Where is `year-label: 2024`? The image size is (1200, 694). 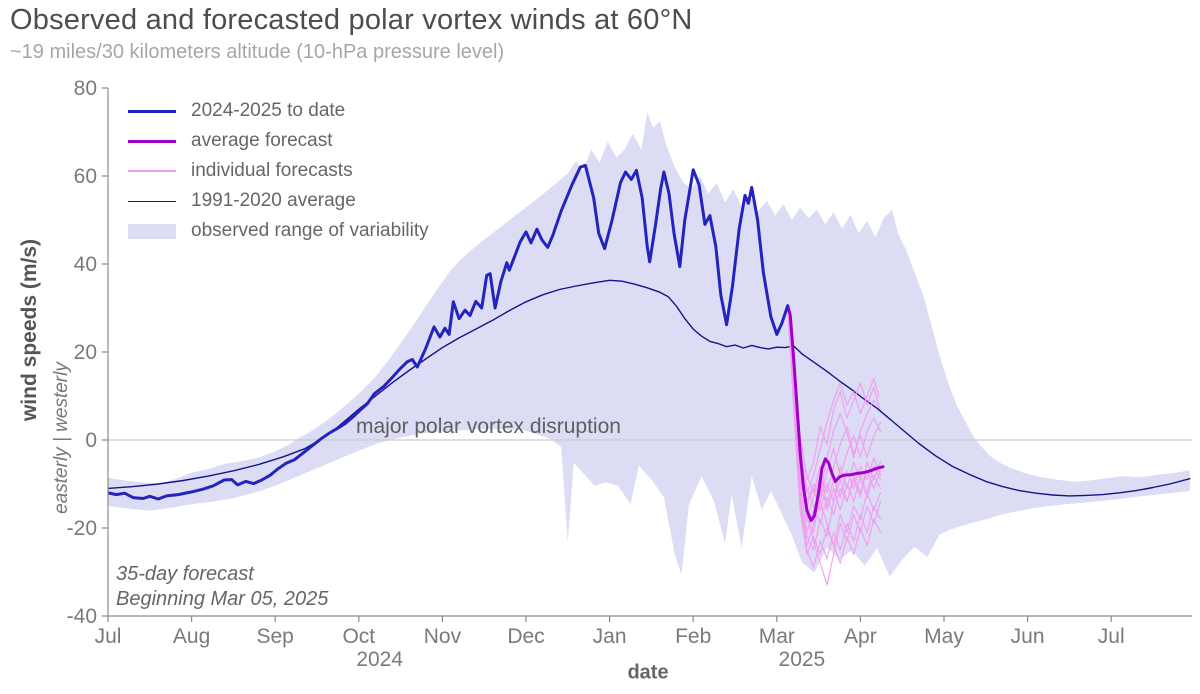
year-label: 2024 is located at coordinates (379, 659).